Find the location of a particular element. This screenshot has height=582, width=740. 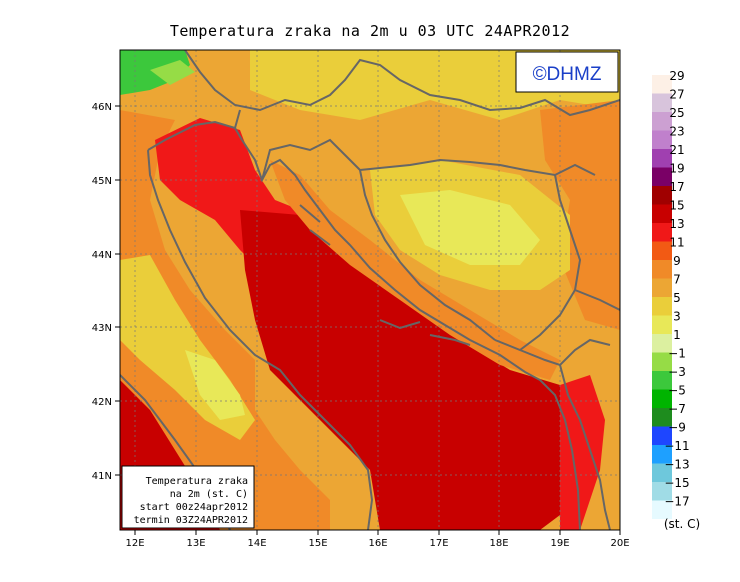

y-tick-label: 44N is located at coordinates (102, 255).